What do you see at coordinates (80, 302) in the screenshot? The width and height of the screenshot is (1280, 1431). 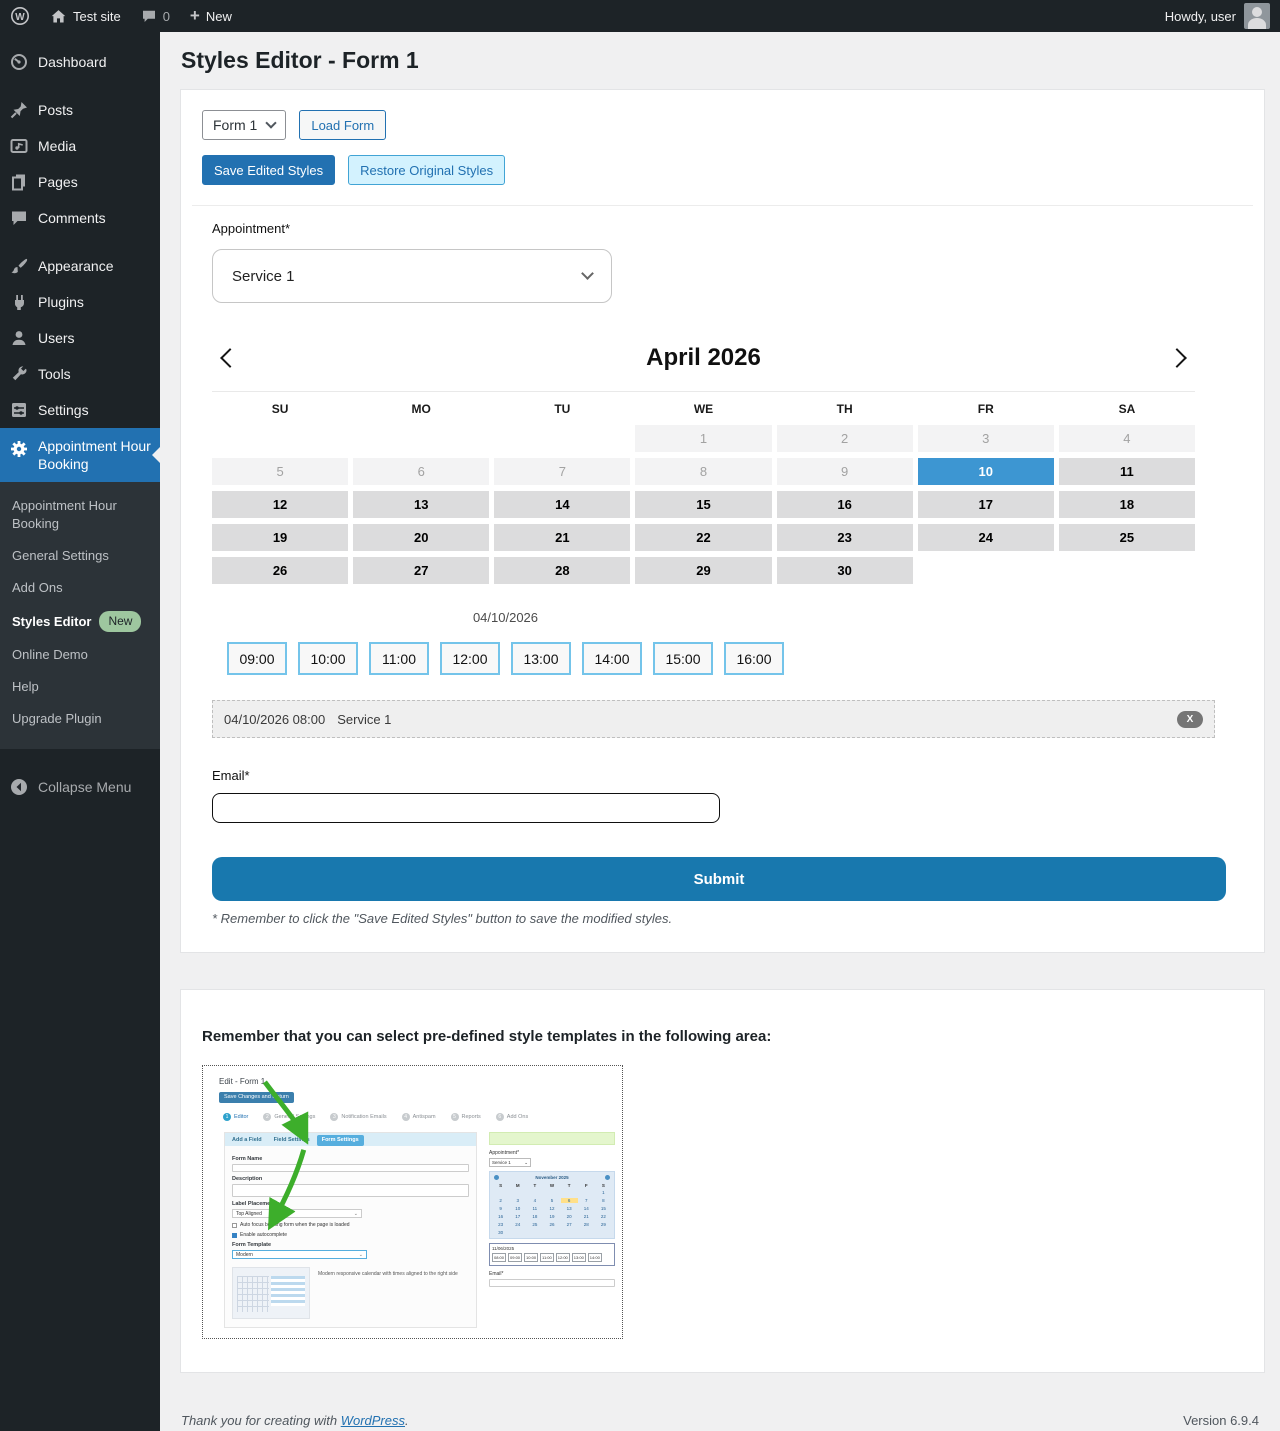 I see `sidebar-item-plugins: Plugins` at bounding box center [80, 302].